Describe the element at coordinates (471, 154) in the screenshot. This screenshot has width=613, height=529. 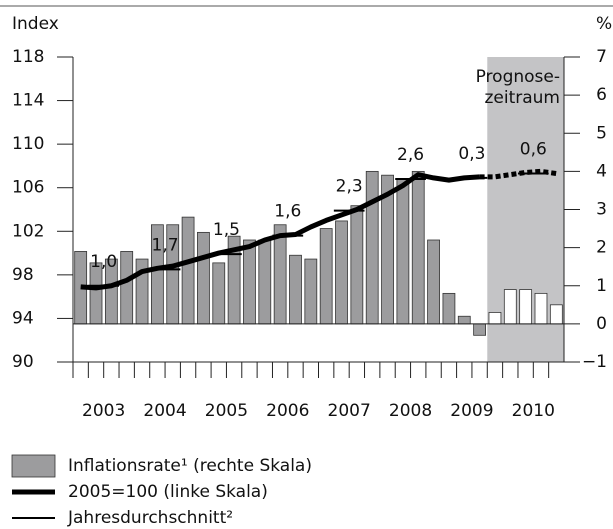
I see `growth-label: 0,3` at that location.